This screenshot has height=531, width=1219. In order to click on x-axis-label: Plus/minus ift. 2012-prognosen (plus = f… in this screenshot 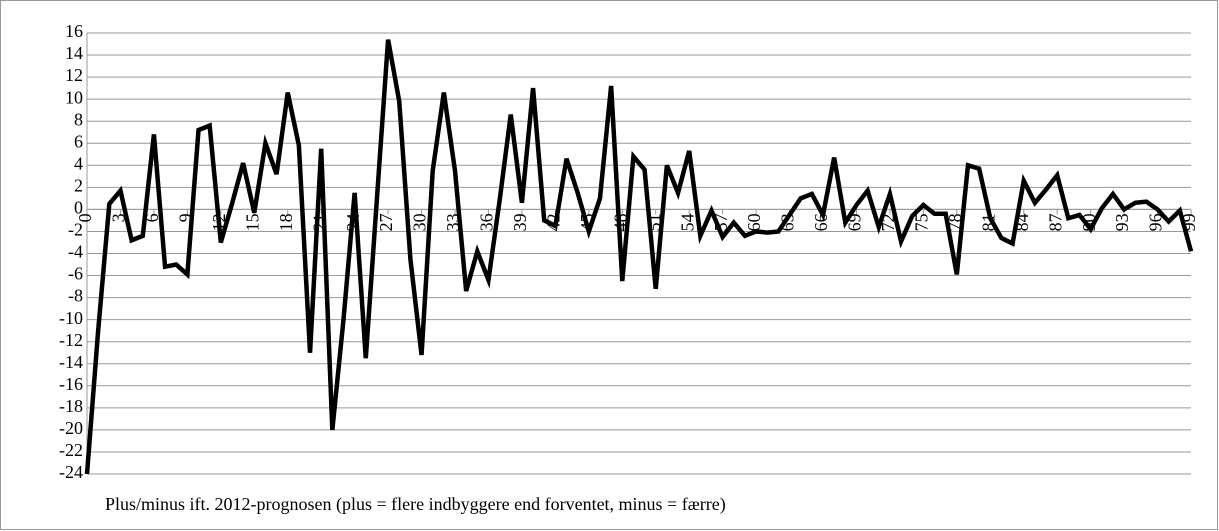, I will do `click(415, 504)`.